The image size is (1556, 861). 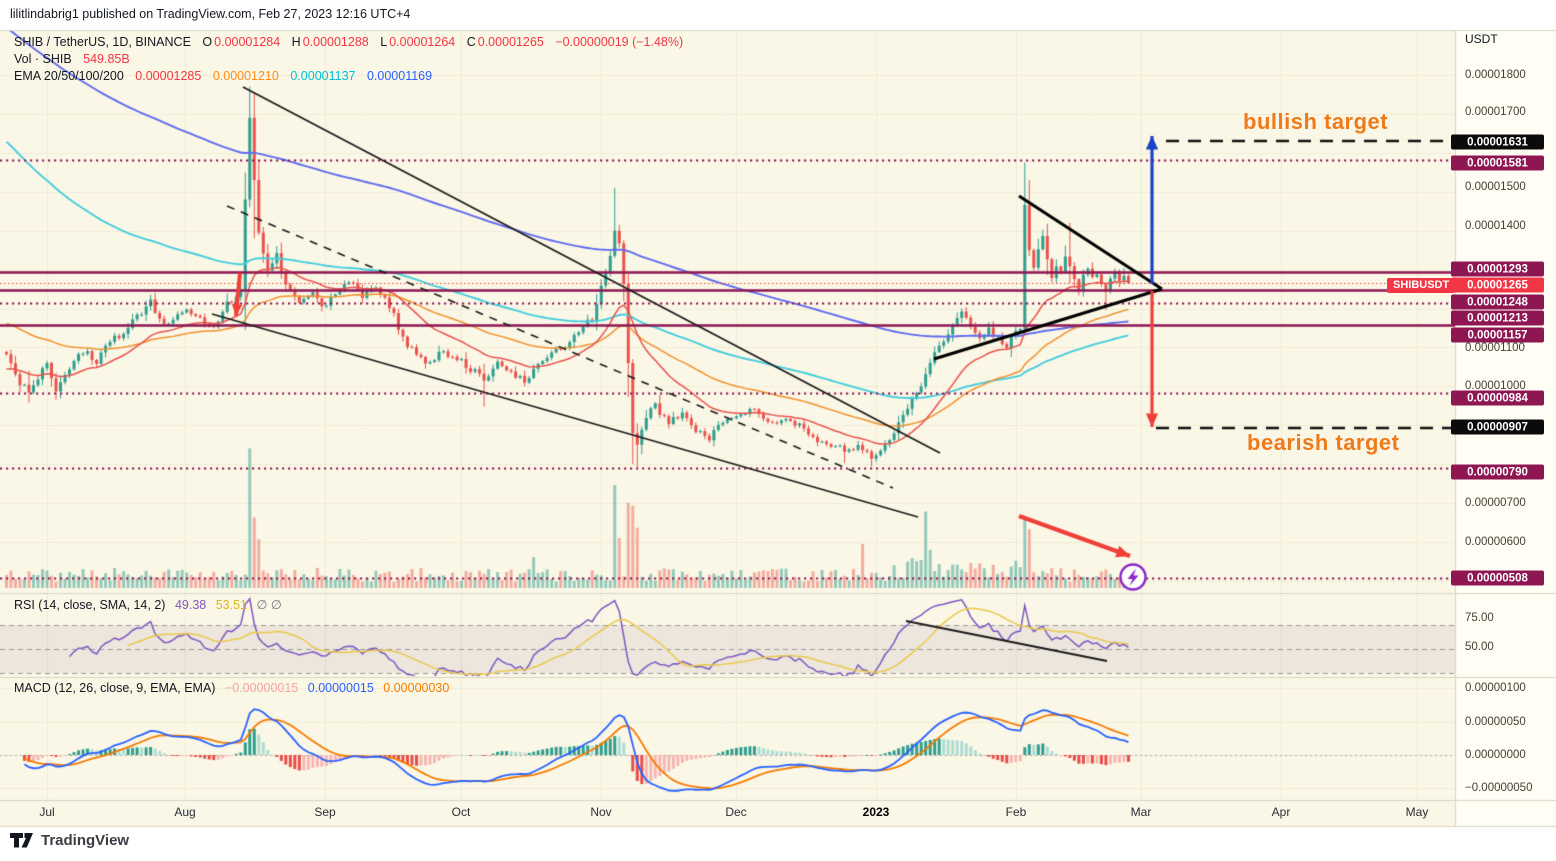 I want to click on macd-label: MACD (12, 26, close, 9, EMA, EMA), so click(x=115, y=688).